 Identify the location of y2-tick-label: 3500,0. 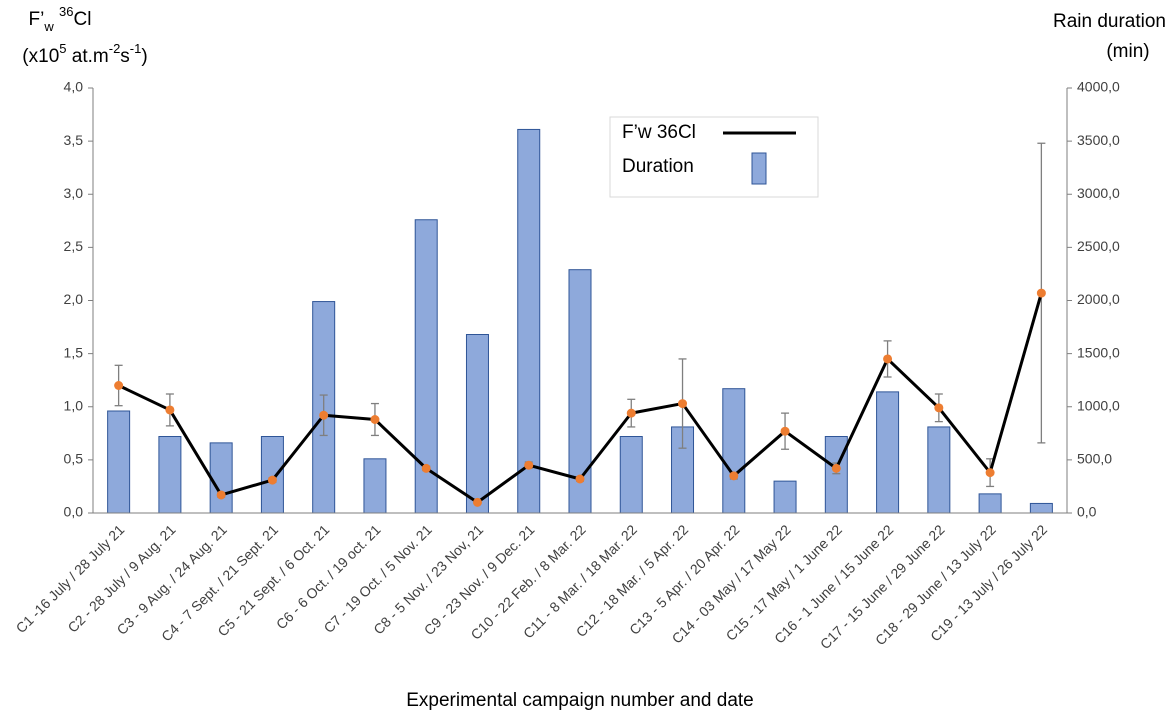
(1098, 140).